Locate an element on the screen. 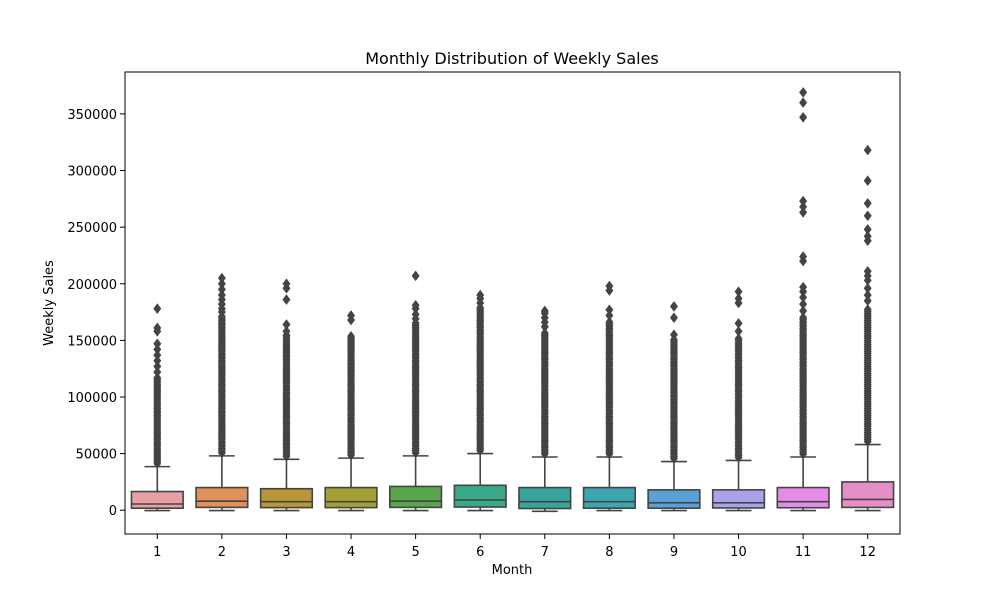  y-tick-label: 350000 is located at coordinates (92, 115).